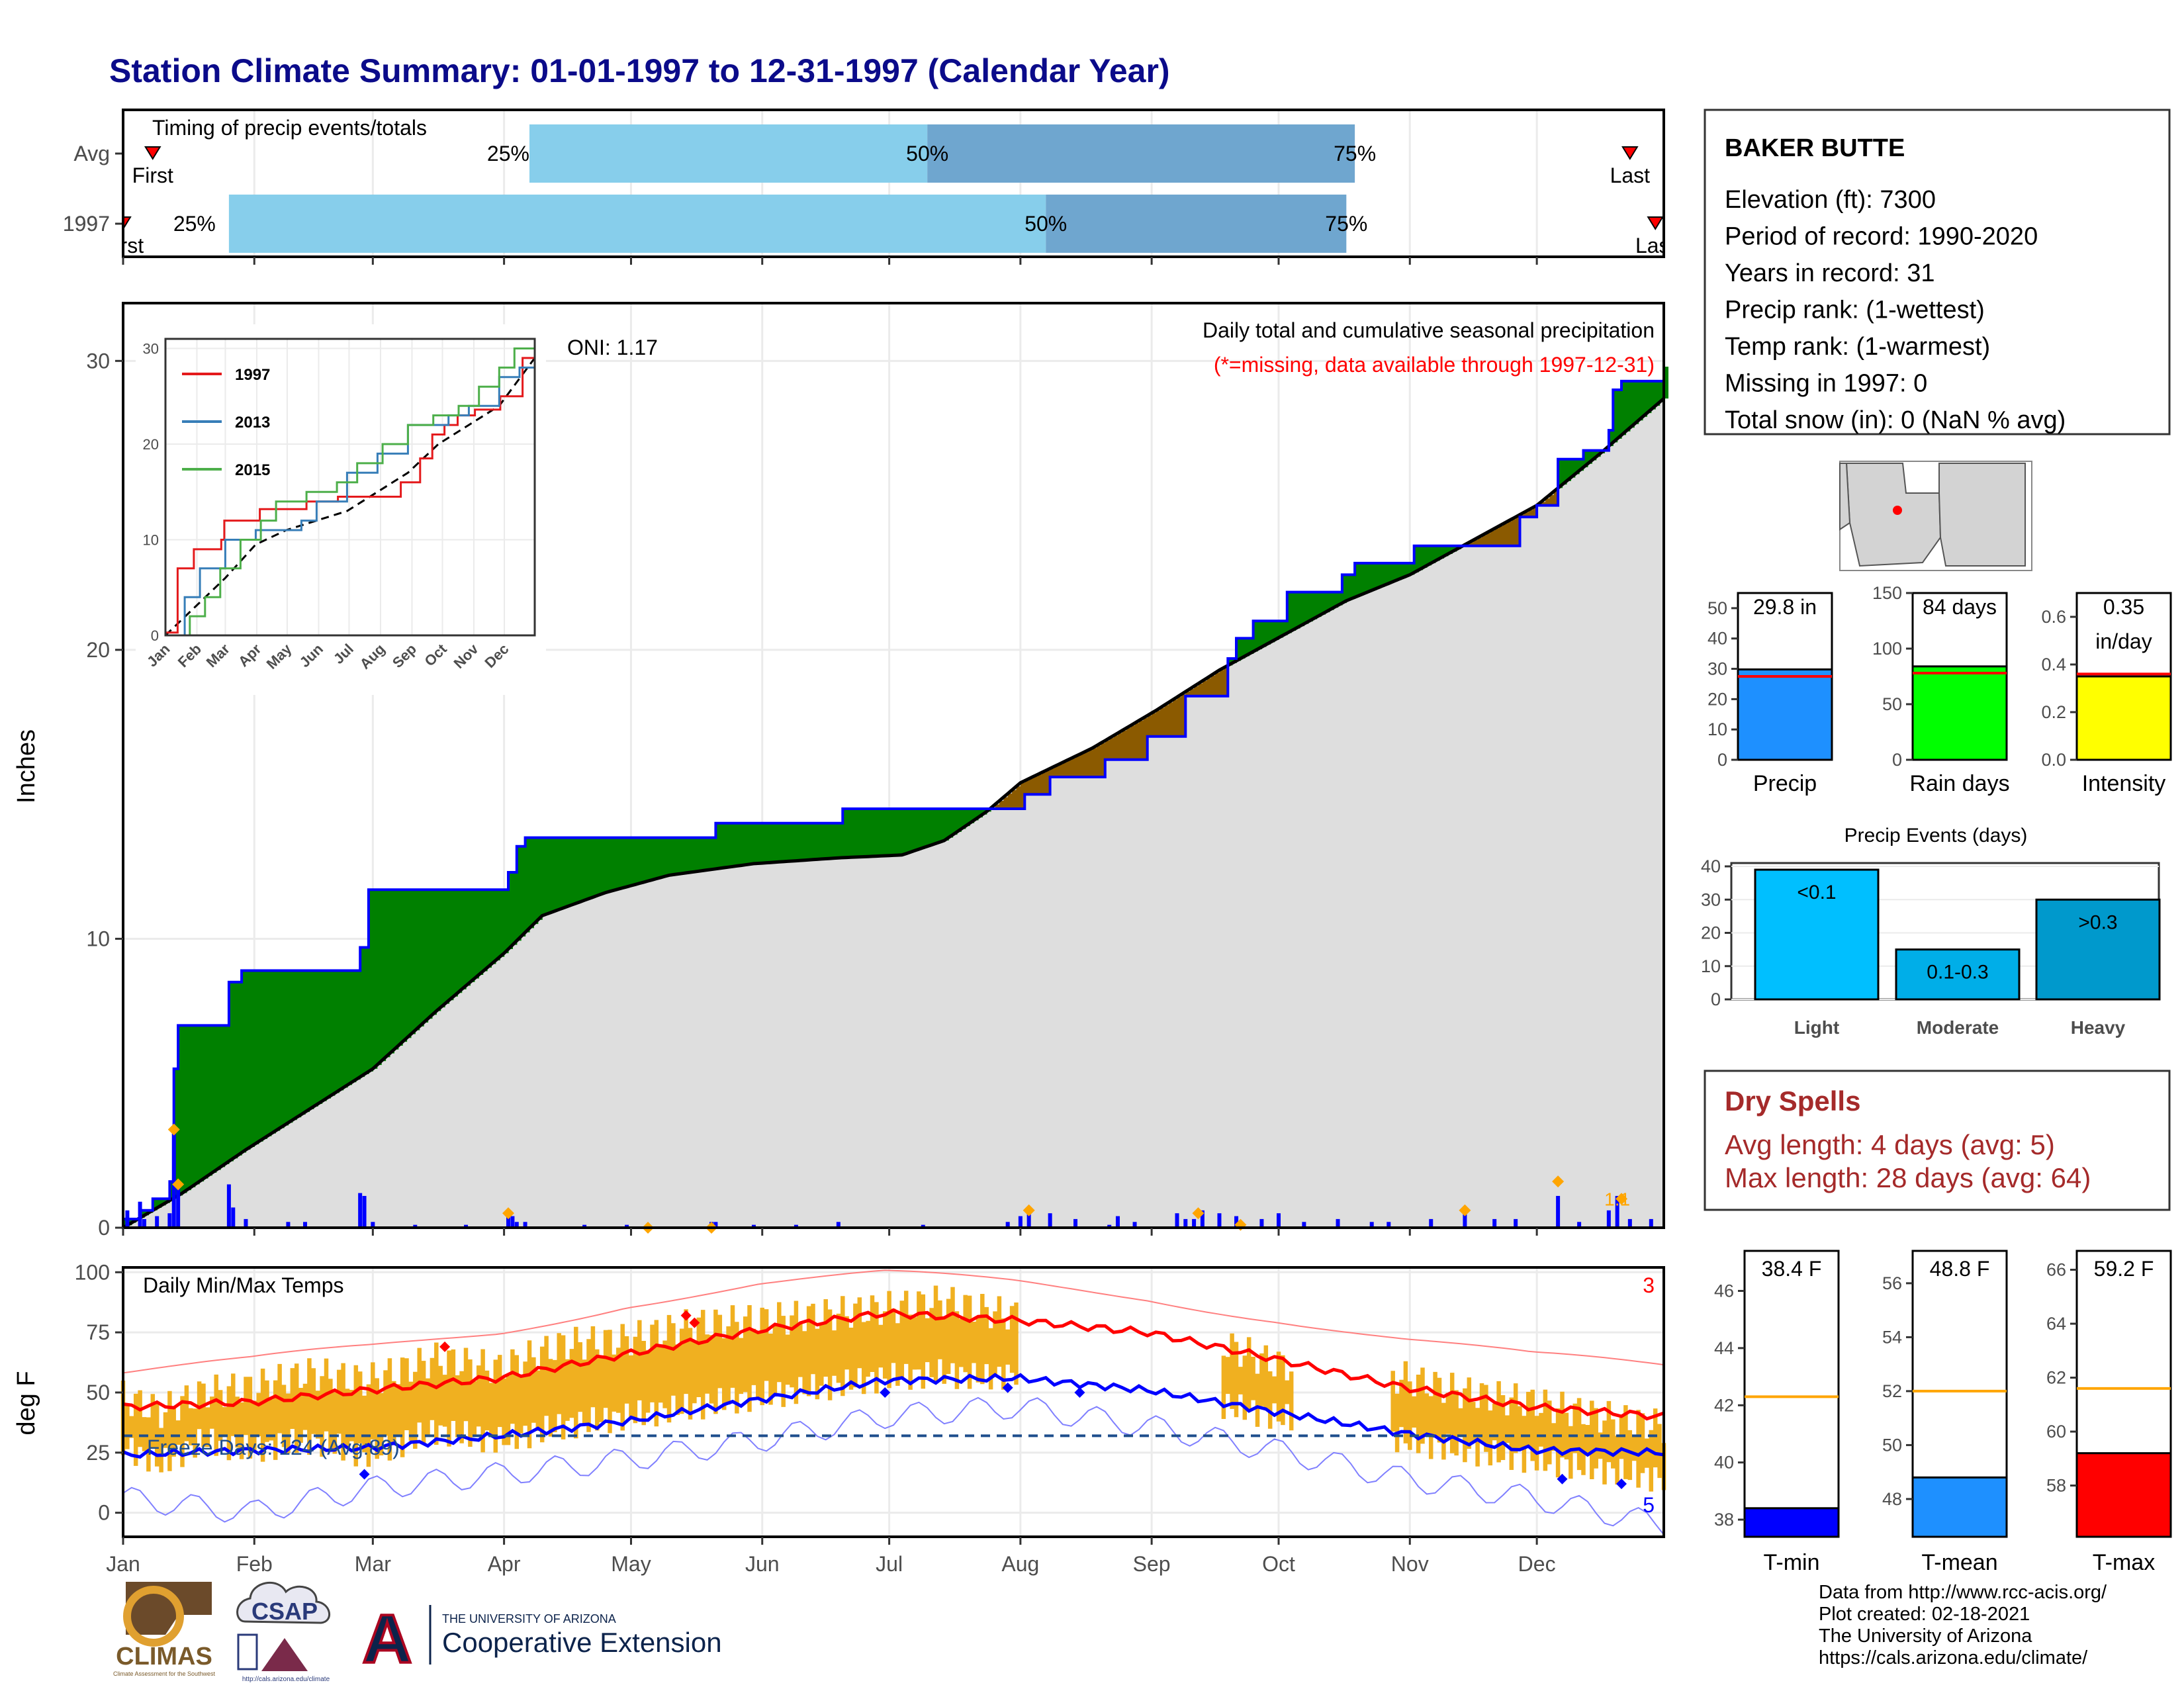 The image size is (2184, 1691). What do you see at coordinates (2123, 607) in the screenshot?
I see `summary-bar-value-label: 0.35` at bounding box center [2123, 607].